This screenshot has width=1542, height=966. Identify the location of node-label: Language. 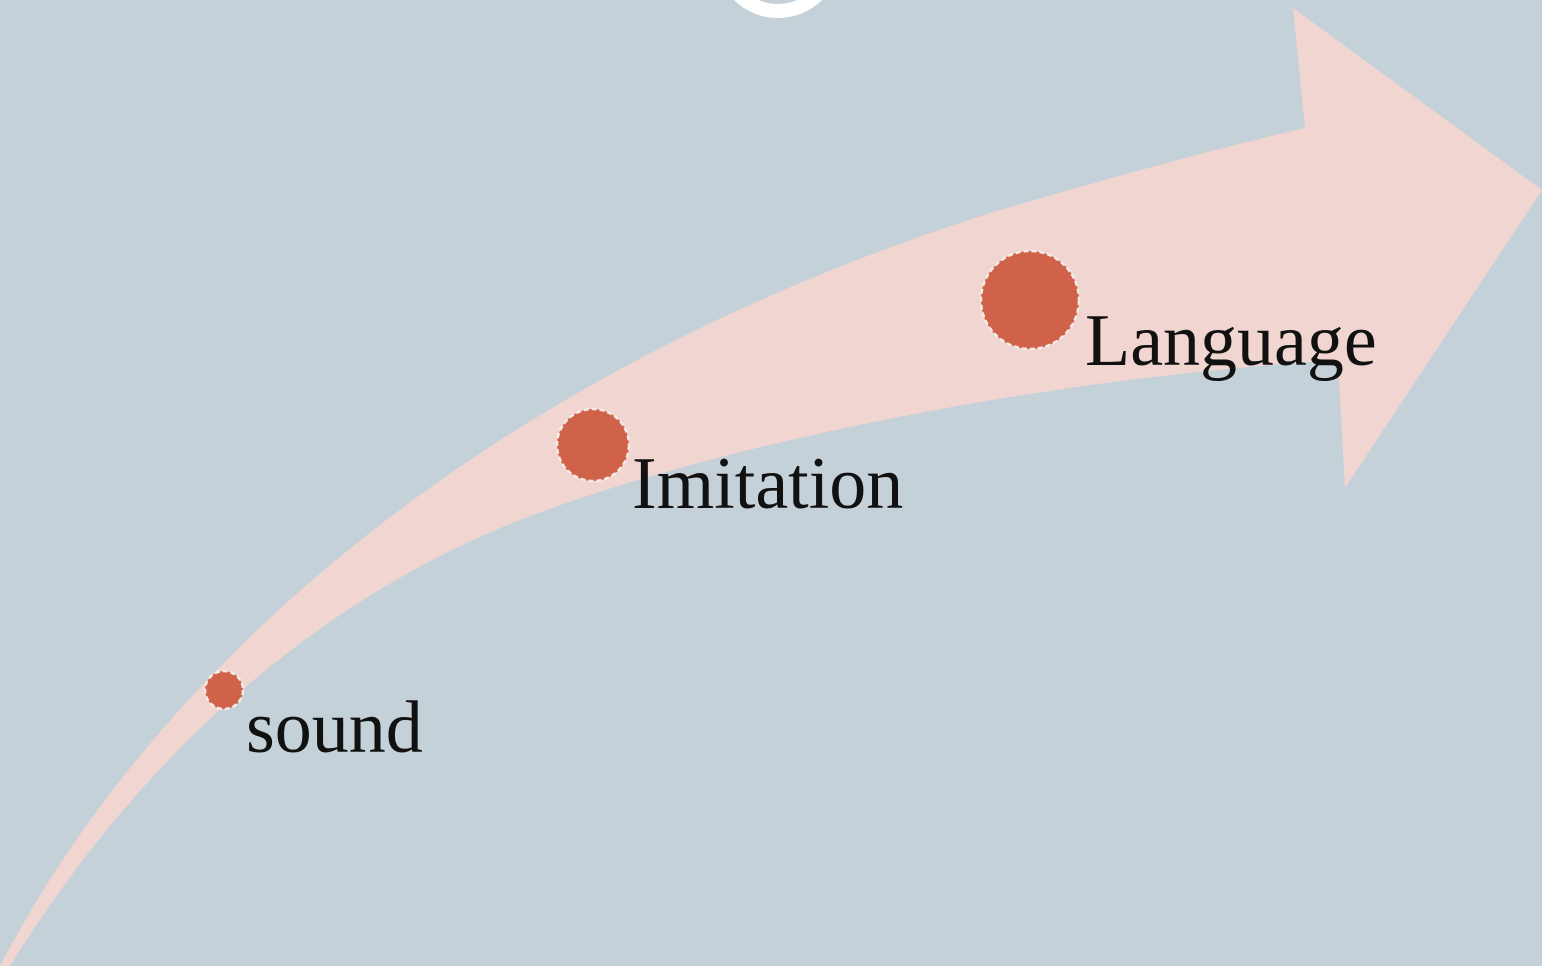
(1231, 341).